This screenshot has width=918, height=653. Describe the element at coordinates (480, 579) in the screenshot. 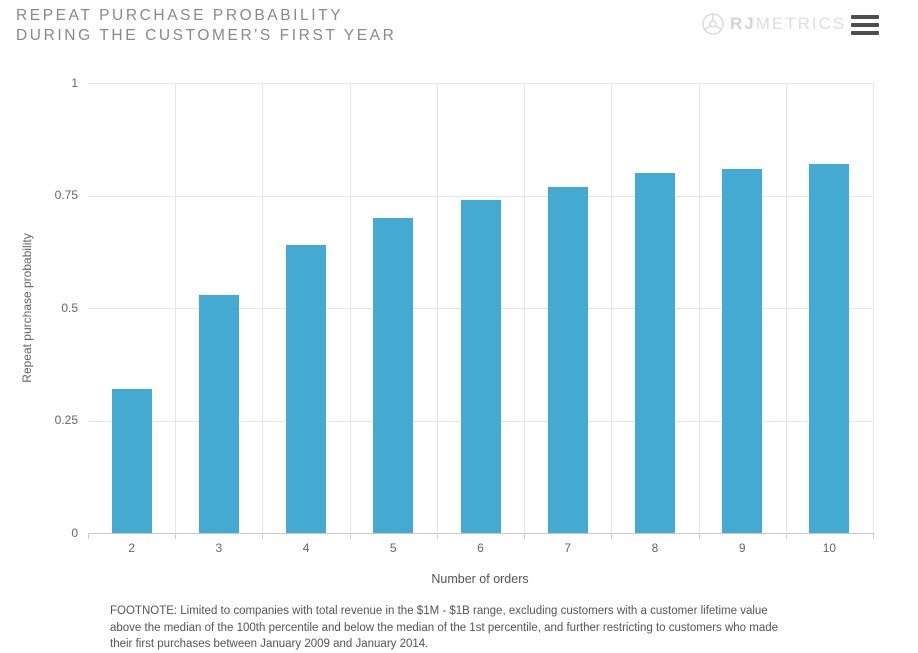

I see `x-axis-title: Number of orders` at that location.